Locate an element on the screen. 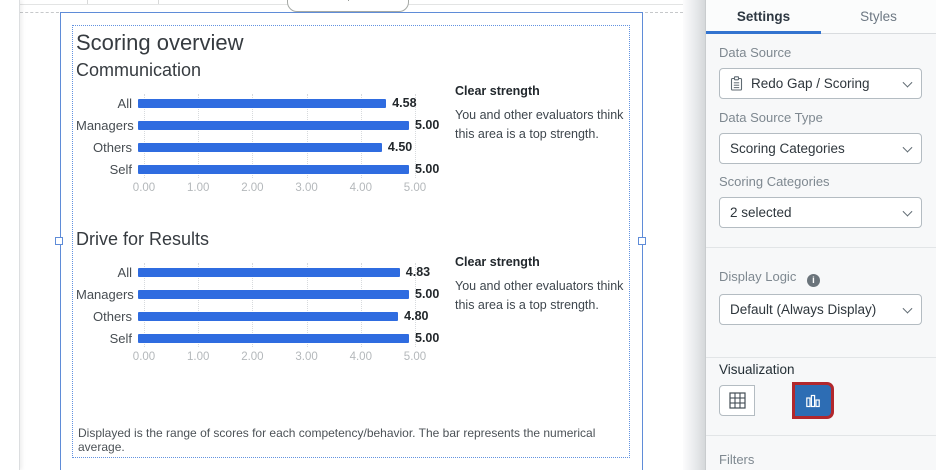  scoring-categories-select: 2 selected is located at coordinates (820, 212).